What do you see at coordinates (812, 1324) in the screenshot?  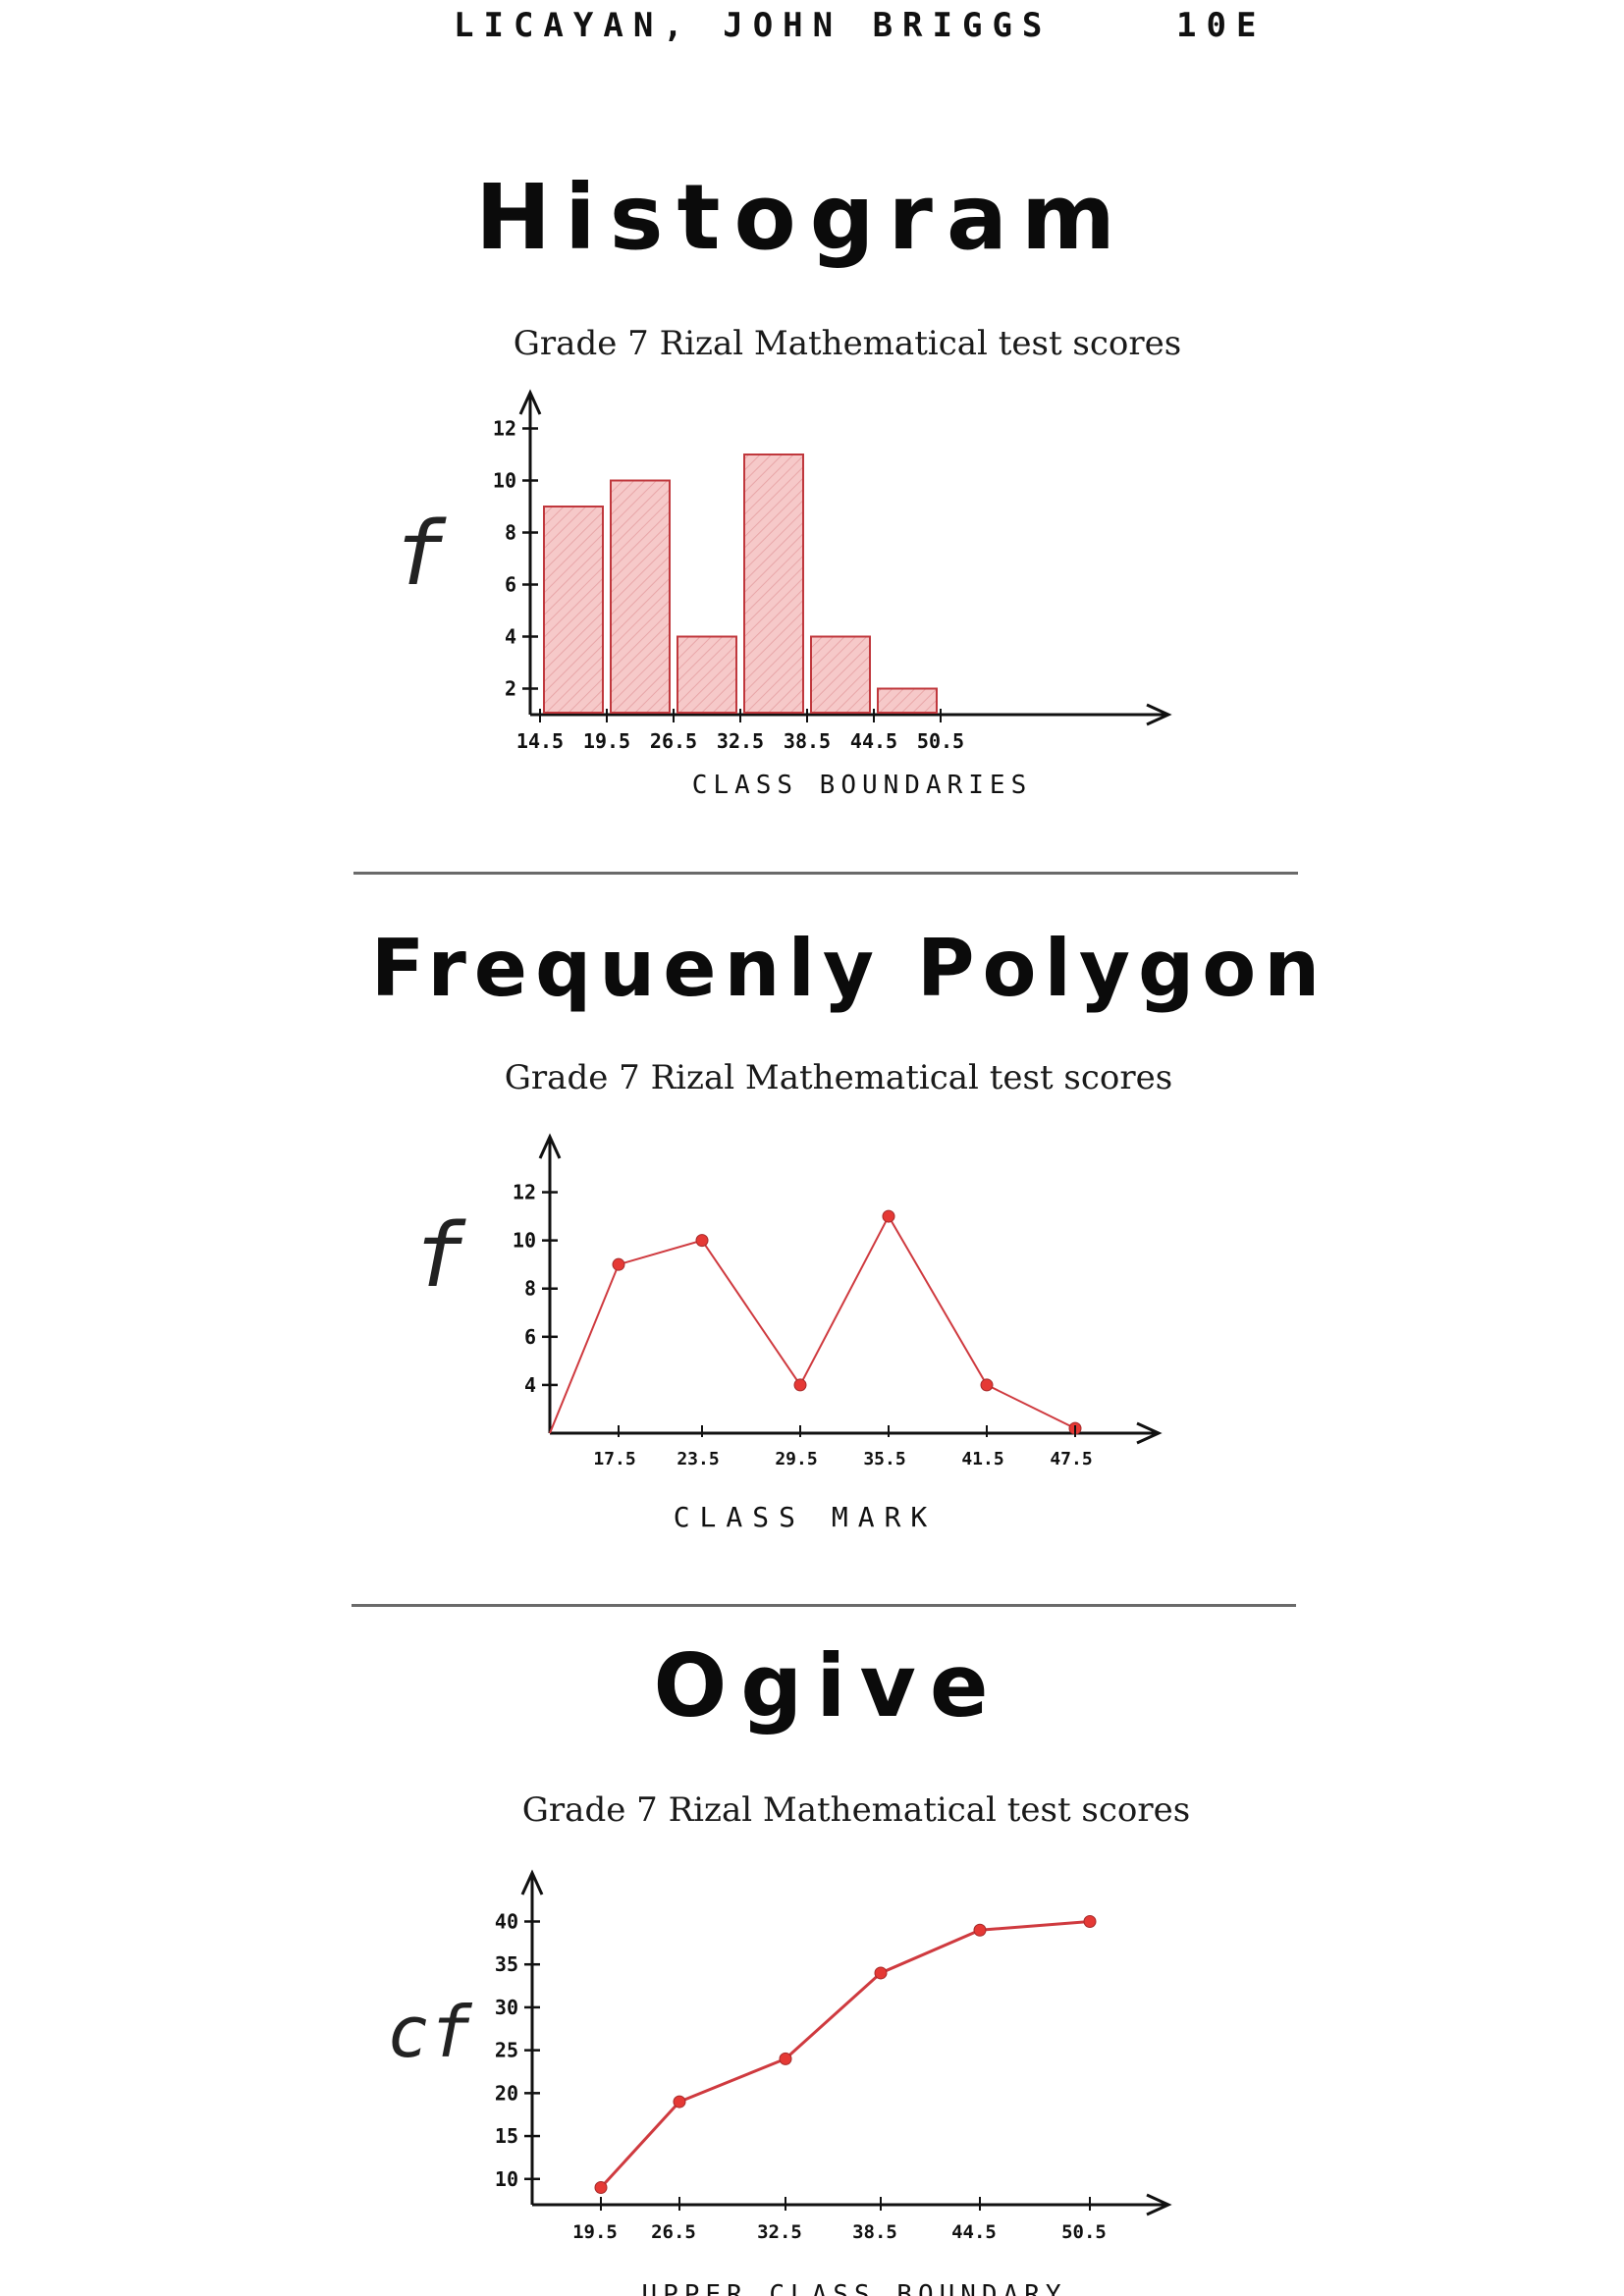 I see `polygon-line` at bounding box center [812, 1324].